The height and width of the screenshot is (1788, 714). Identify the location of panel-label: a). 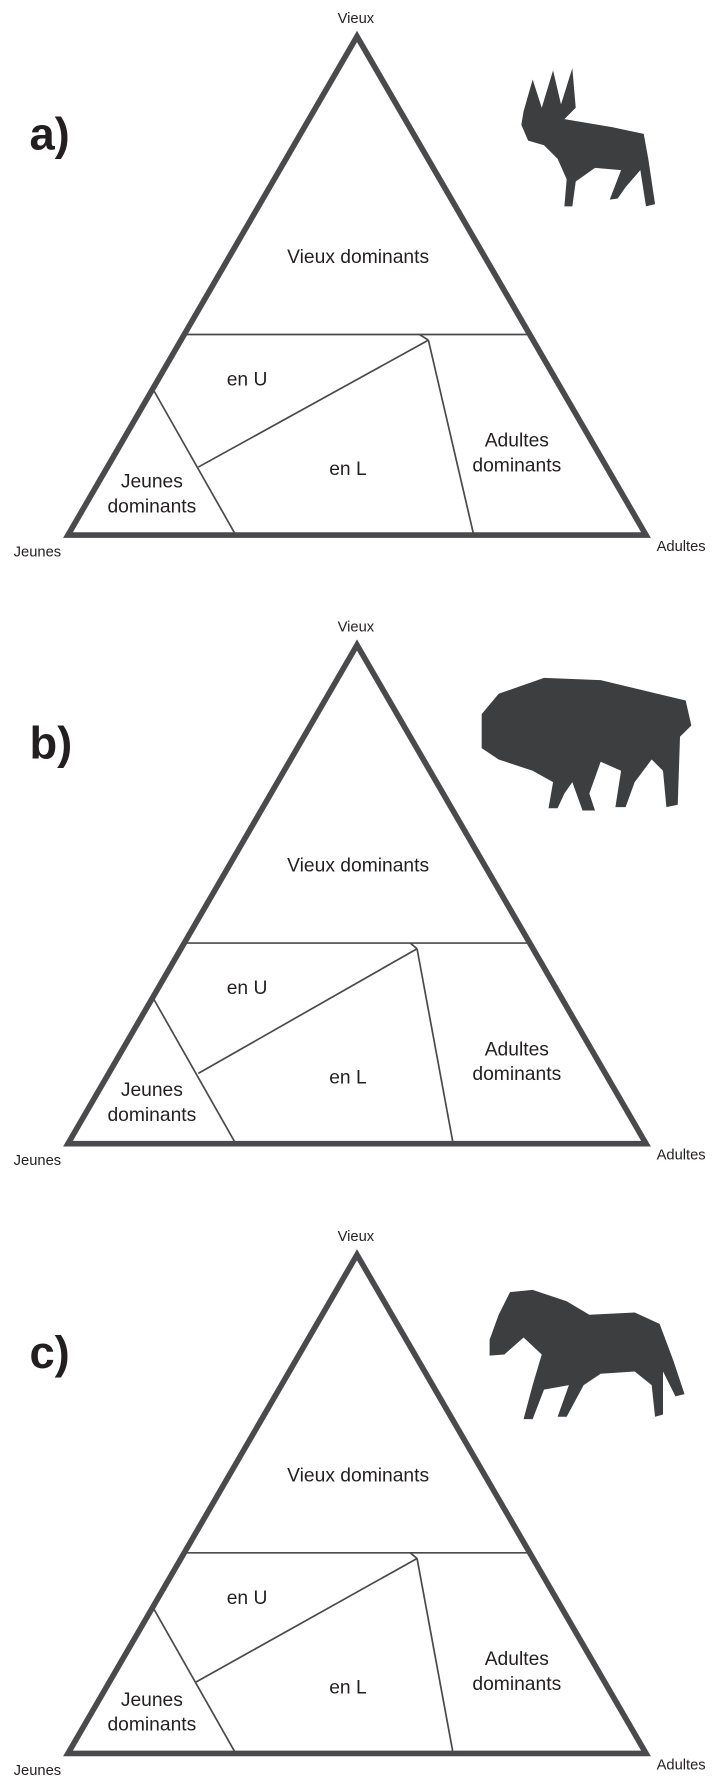
(49, 134).